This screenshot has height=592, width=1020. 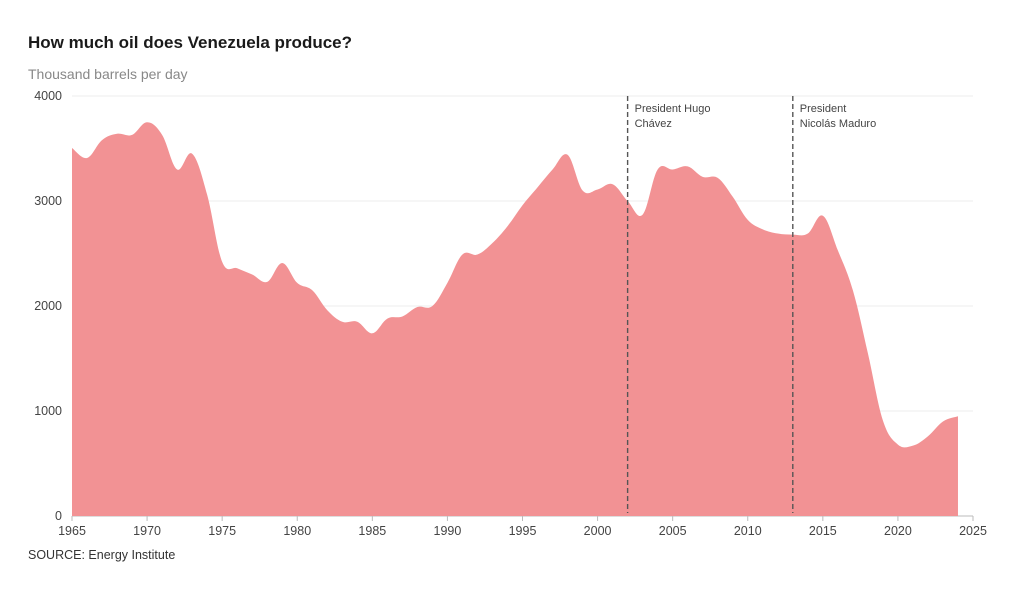 What do you see at coordinates (448, 531) in the screenshot?
I see `x-tick-label: 1990` at bounding box center [448, 531].